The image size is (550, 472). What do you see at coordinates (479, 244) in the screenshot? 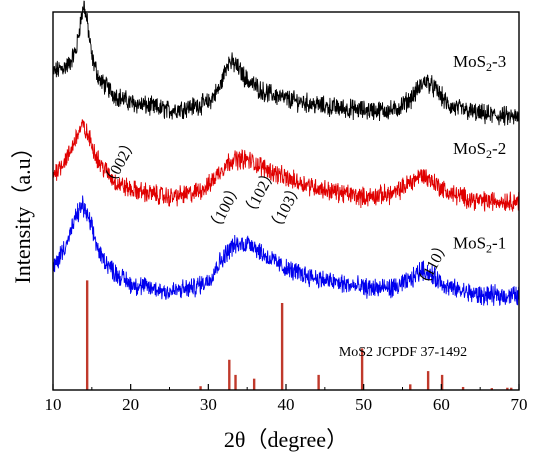
I see `series-label: MoS2-1` at bounding box center [479, 244].